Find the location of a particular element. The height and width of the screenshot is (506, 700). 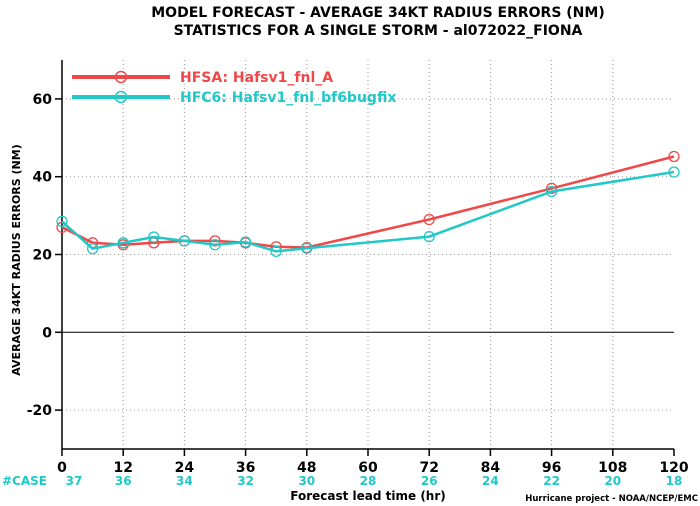

x-axis-label: Forecast lead time (hr) is located at coordinates (368, 496).